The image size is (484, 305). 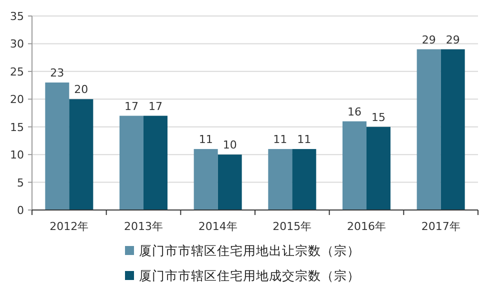 What do you see at coordinates (229, 145) in the screenshot?
I see `data-label: 10` at bounding box center [229, 145].